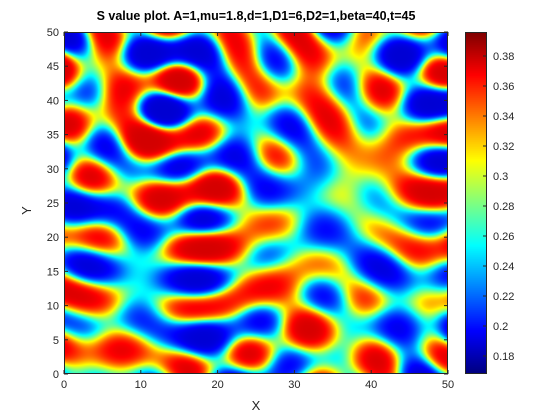 This screenshot has height=420, width=560. I want to click on y-tick-label: 40, so click(53, 101).